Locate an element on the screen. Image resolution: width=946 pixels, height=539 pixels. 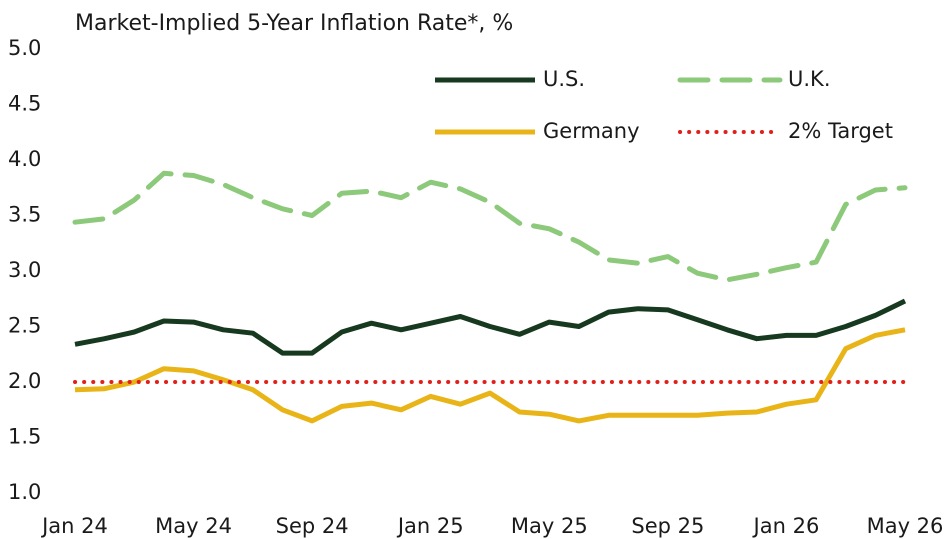
x-tick-label: Jan 25 is located at coordinates (430, 526).